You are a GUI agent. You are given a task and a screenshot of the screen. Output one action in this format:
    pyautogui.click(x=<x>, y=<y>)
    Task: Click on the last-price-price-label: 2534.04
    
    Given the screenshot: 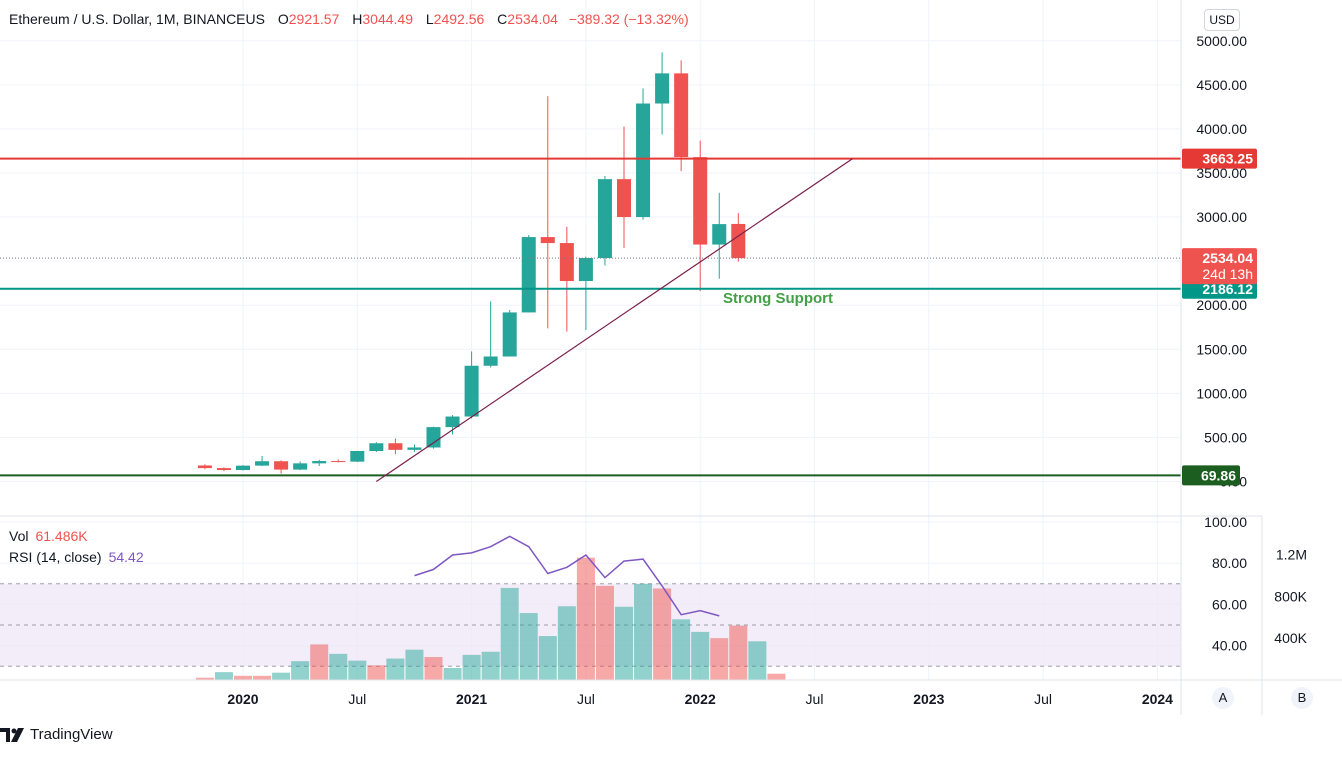 What is the action you would take?
    pyautogui.click(x=1227, y=258)
    